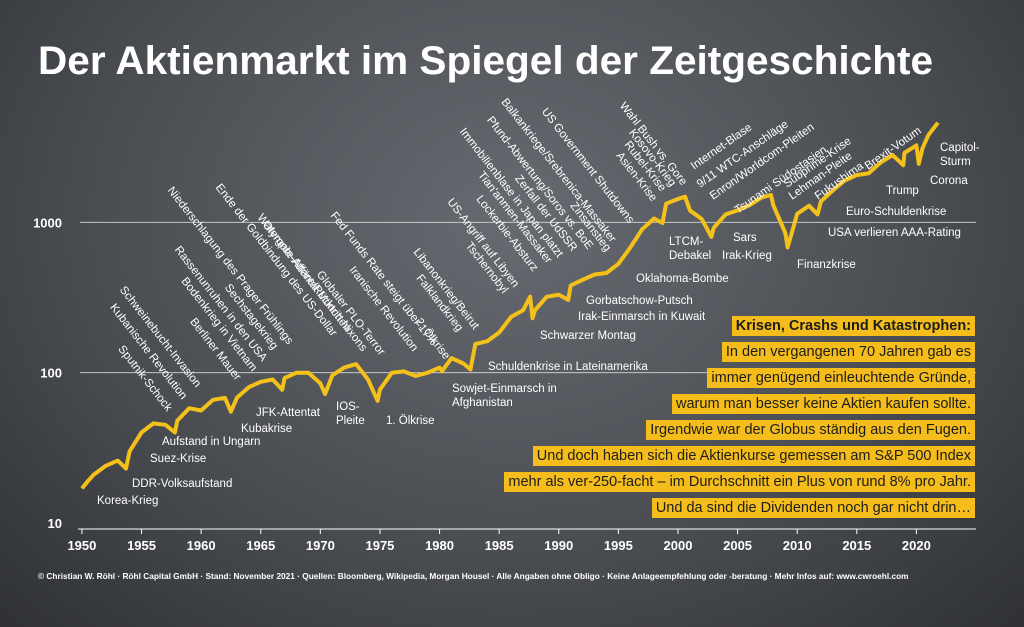 The image size is (1024, 627). What do you see at coordinates (690, 256) in the screenshot?
I see `event-label: Debakel` at bounding box center [690, 256].